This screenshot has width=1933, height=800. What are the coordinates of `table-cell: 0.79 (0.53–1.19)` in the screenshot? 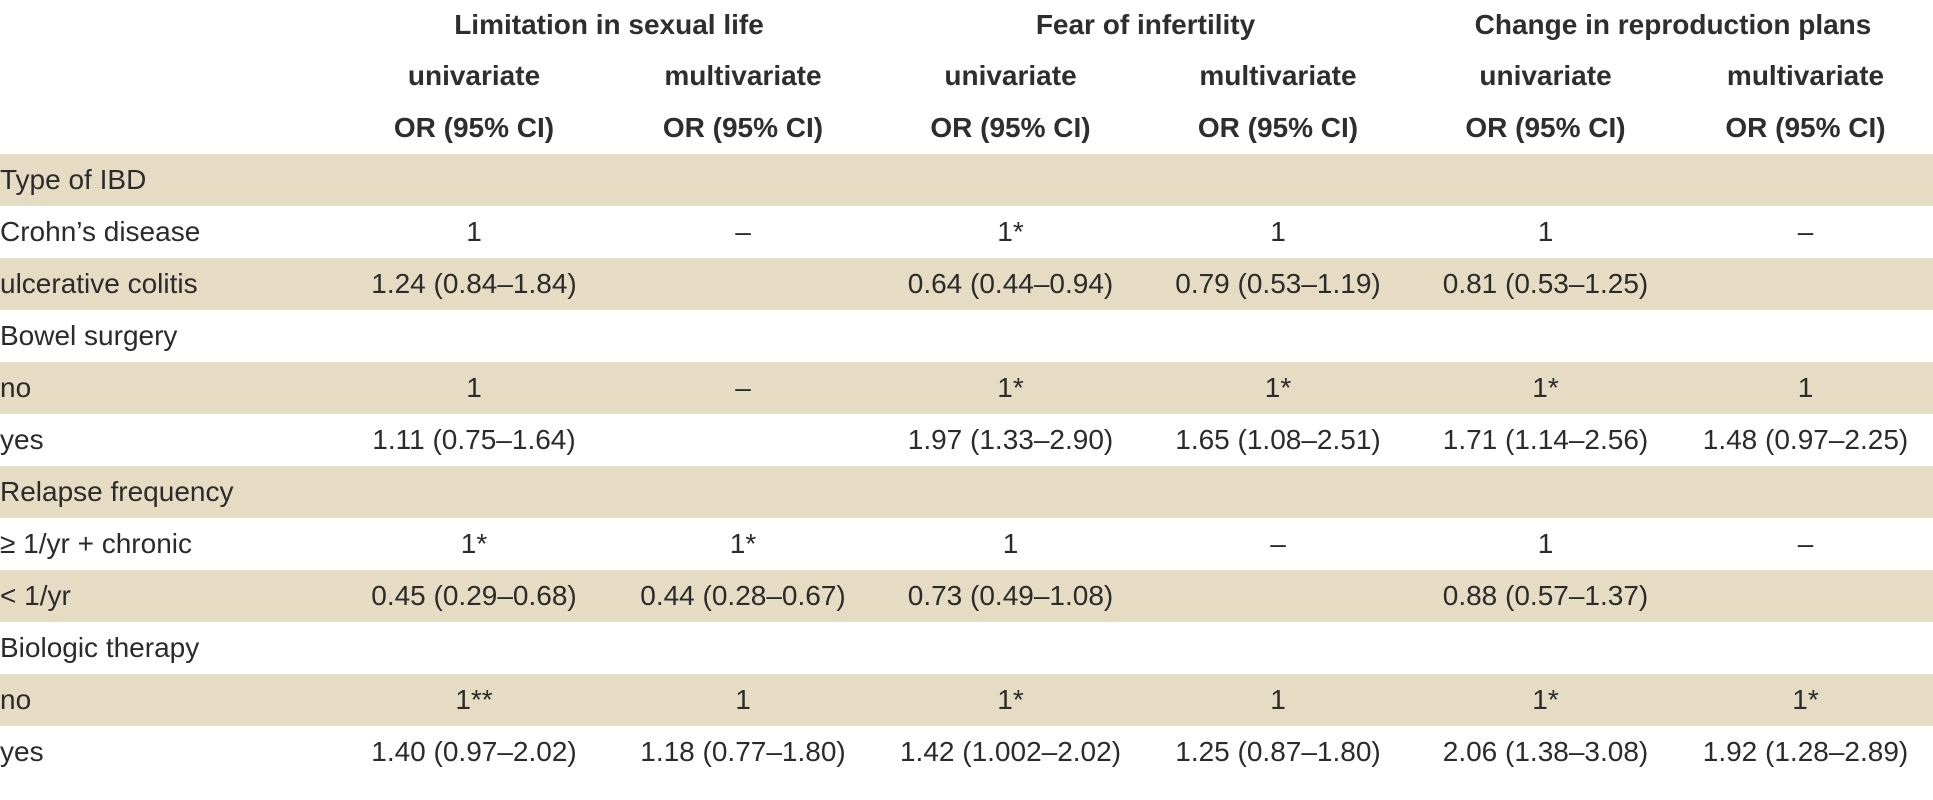 It's located at (1278, 284).